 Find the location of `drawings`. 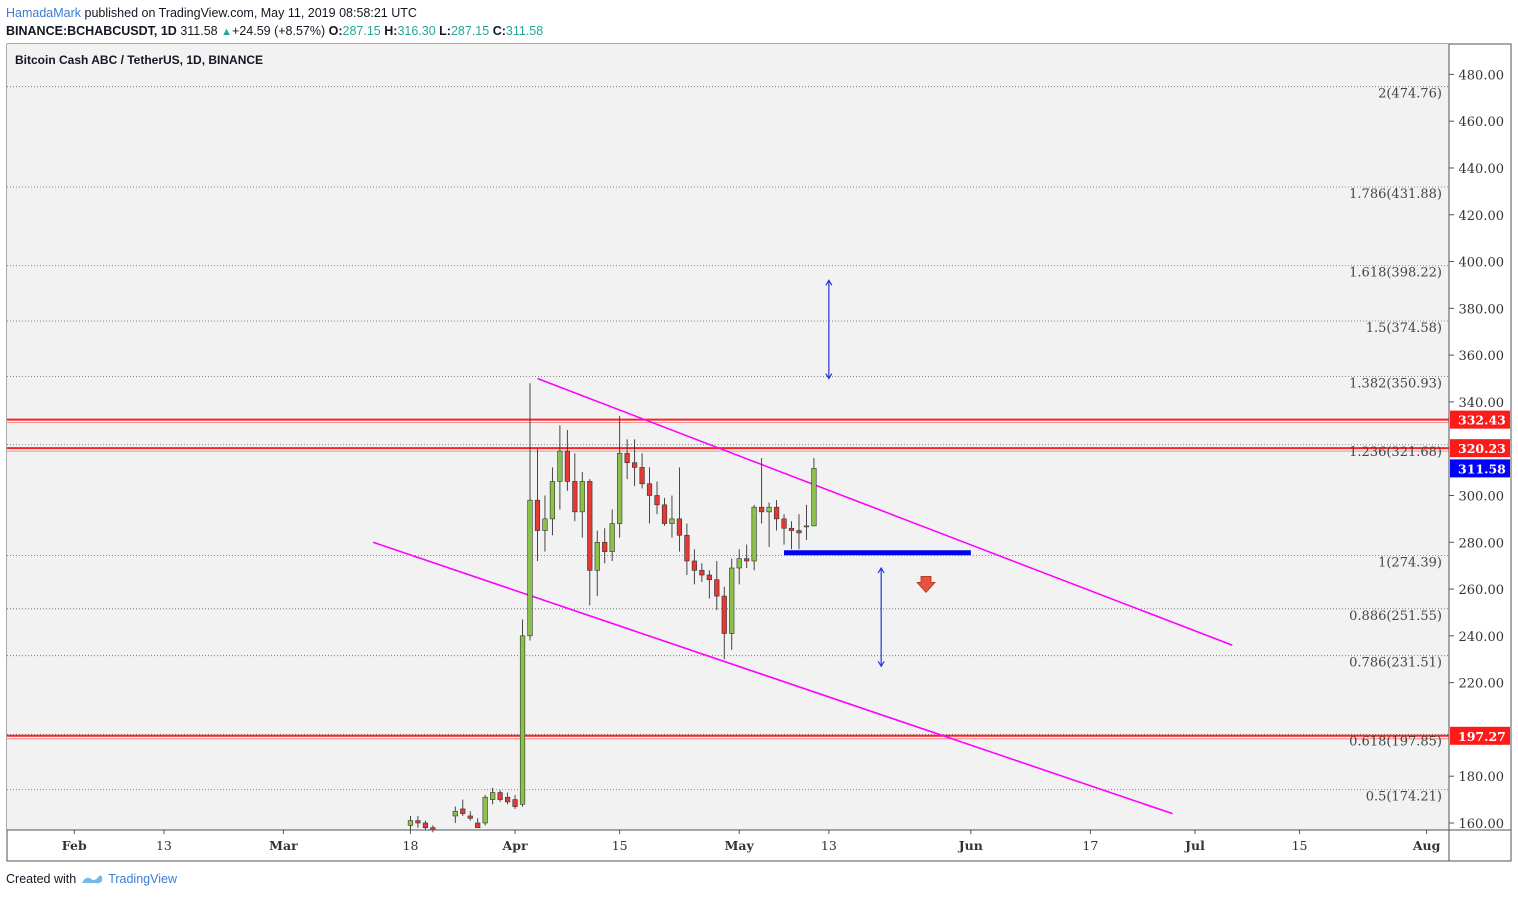

drawings is located at coordinates (877, 473).